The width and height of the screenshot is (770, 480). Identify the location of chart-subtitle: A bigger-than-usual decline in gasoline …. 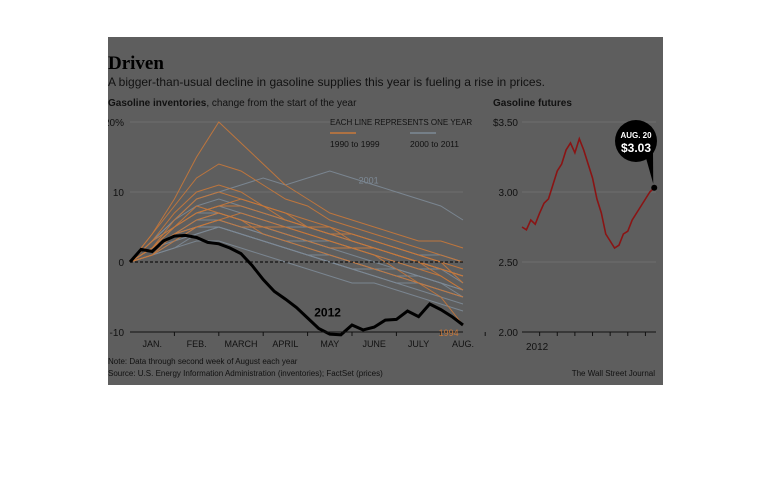
(326, 82).